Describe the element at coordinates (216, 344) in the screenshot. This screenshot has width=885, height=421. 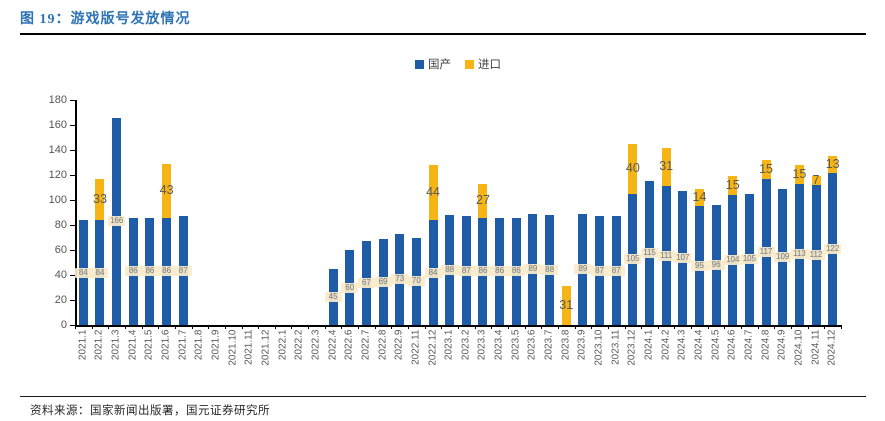
I see `x-axis-category-label: 2021.9` at that location.